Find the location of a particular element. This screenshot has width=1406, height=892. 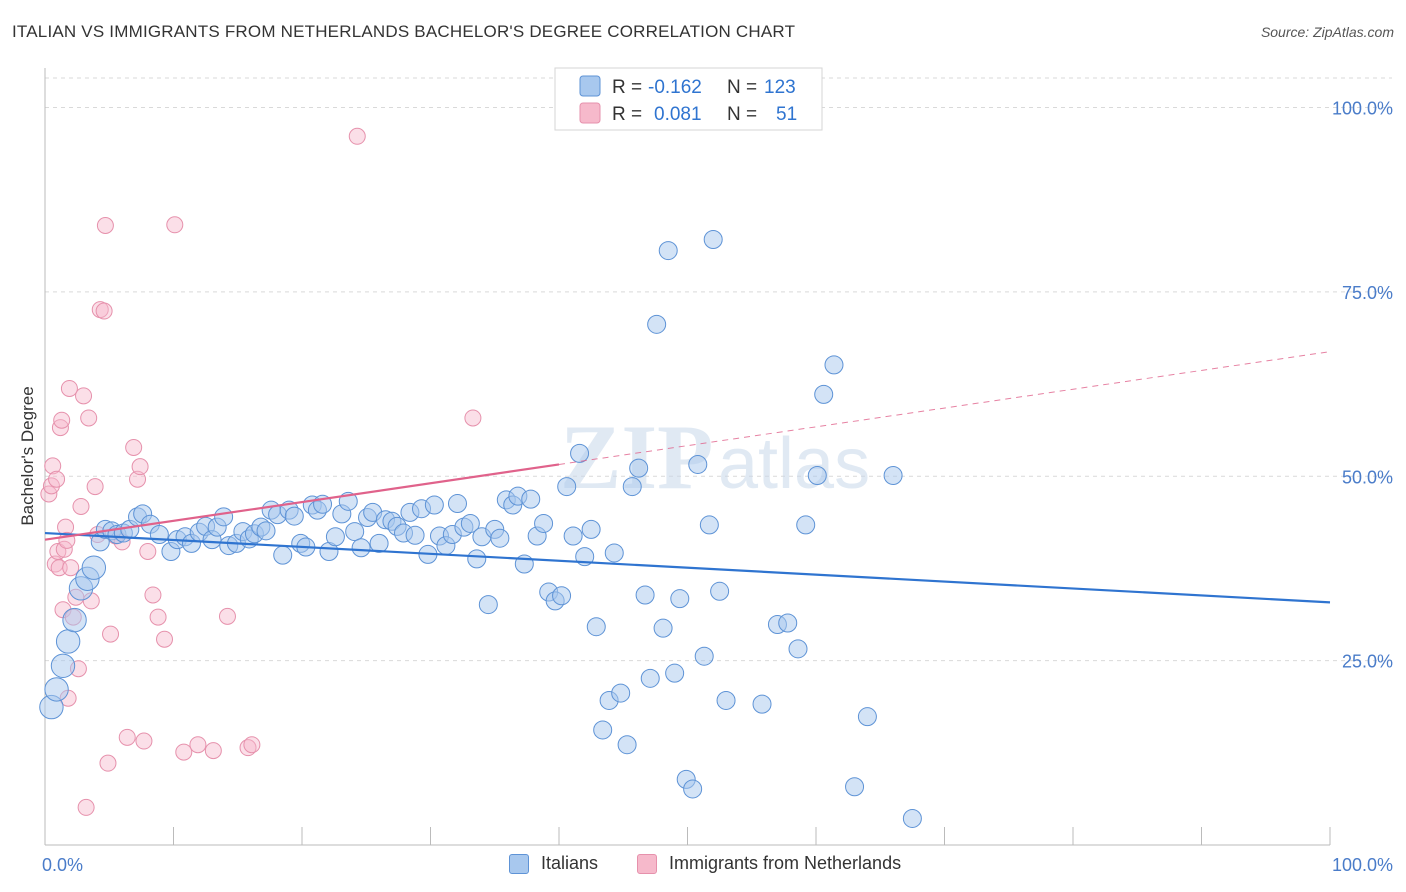

legend-r-value-1: -0.162 is located at coordinates (675, 87).